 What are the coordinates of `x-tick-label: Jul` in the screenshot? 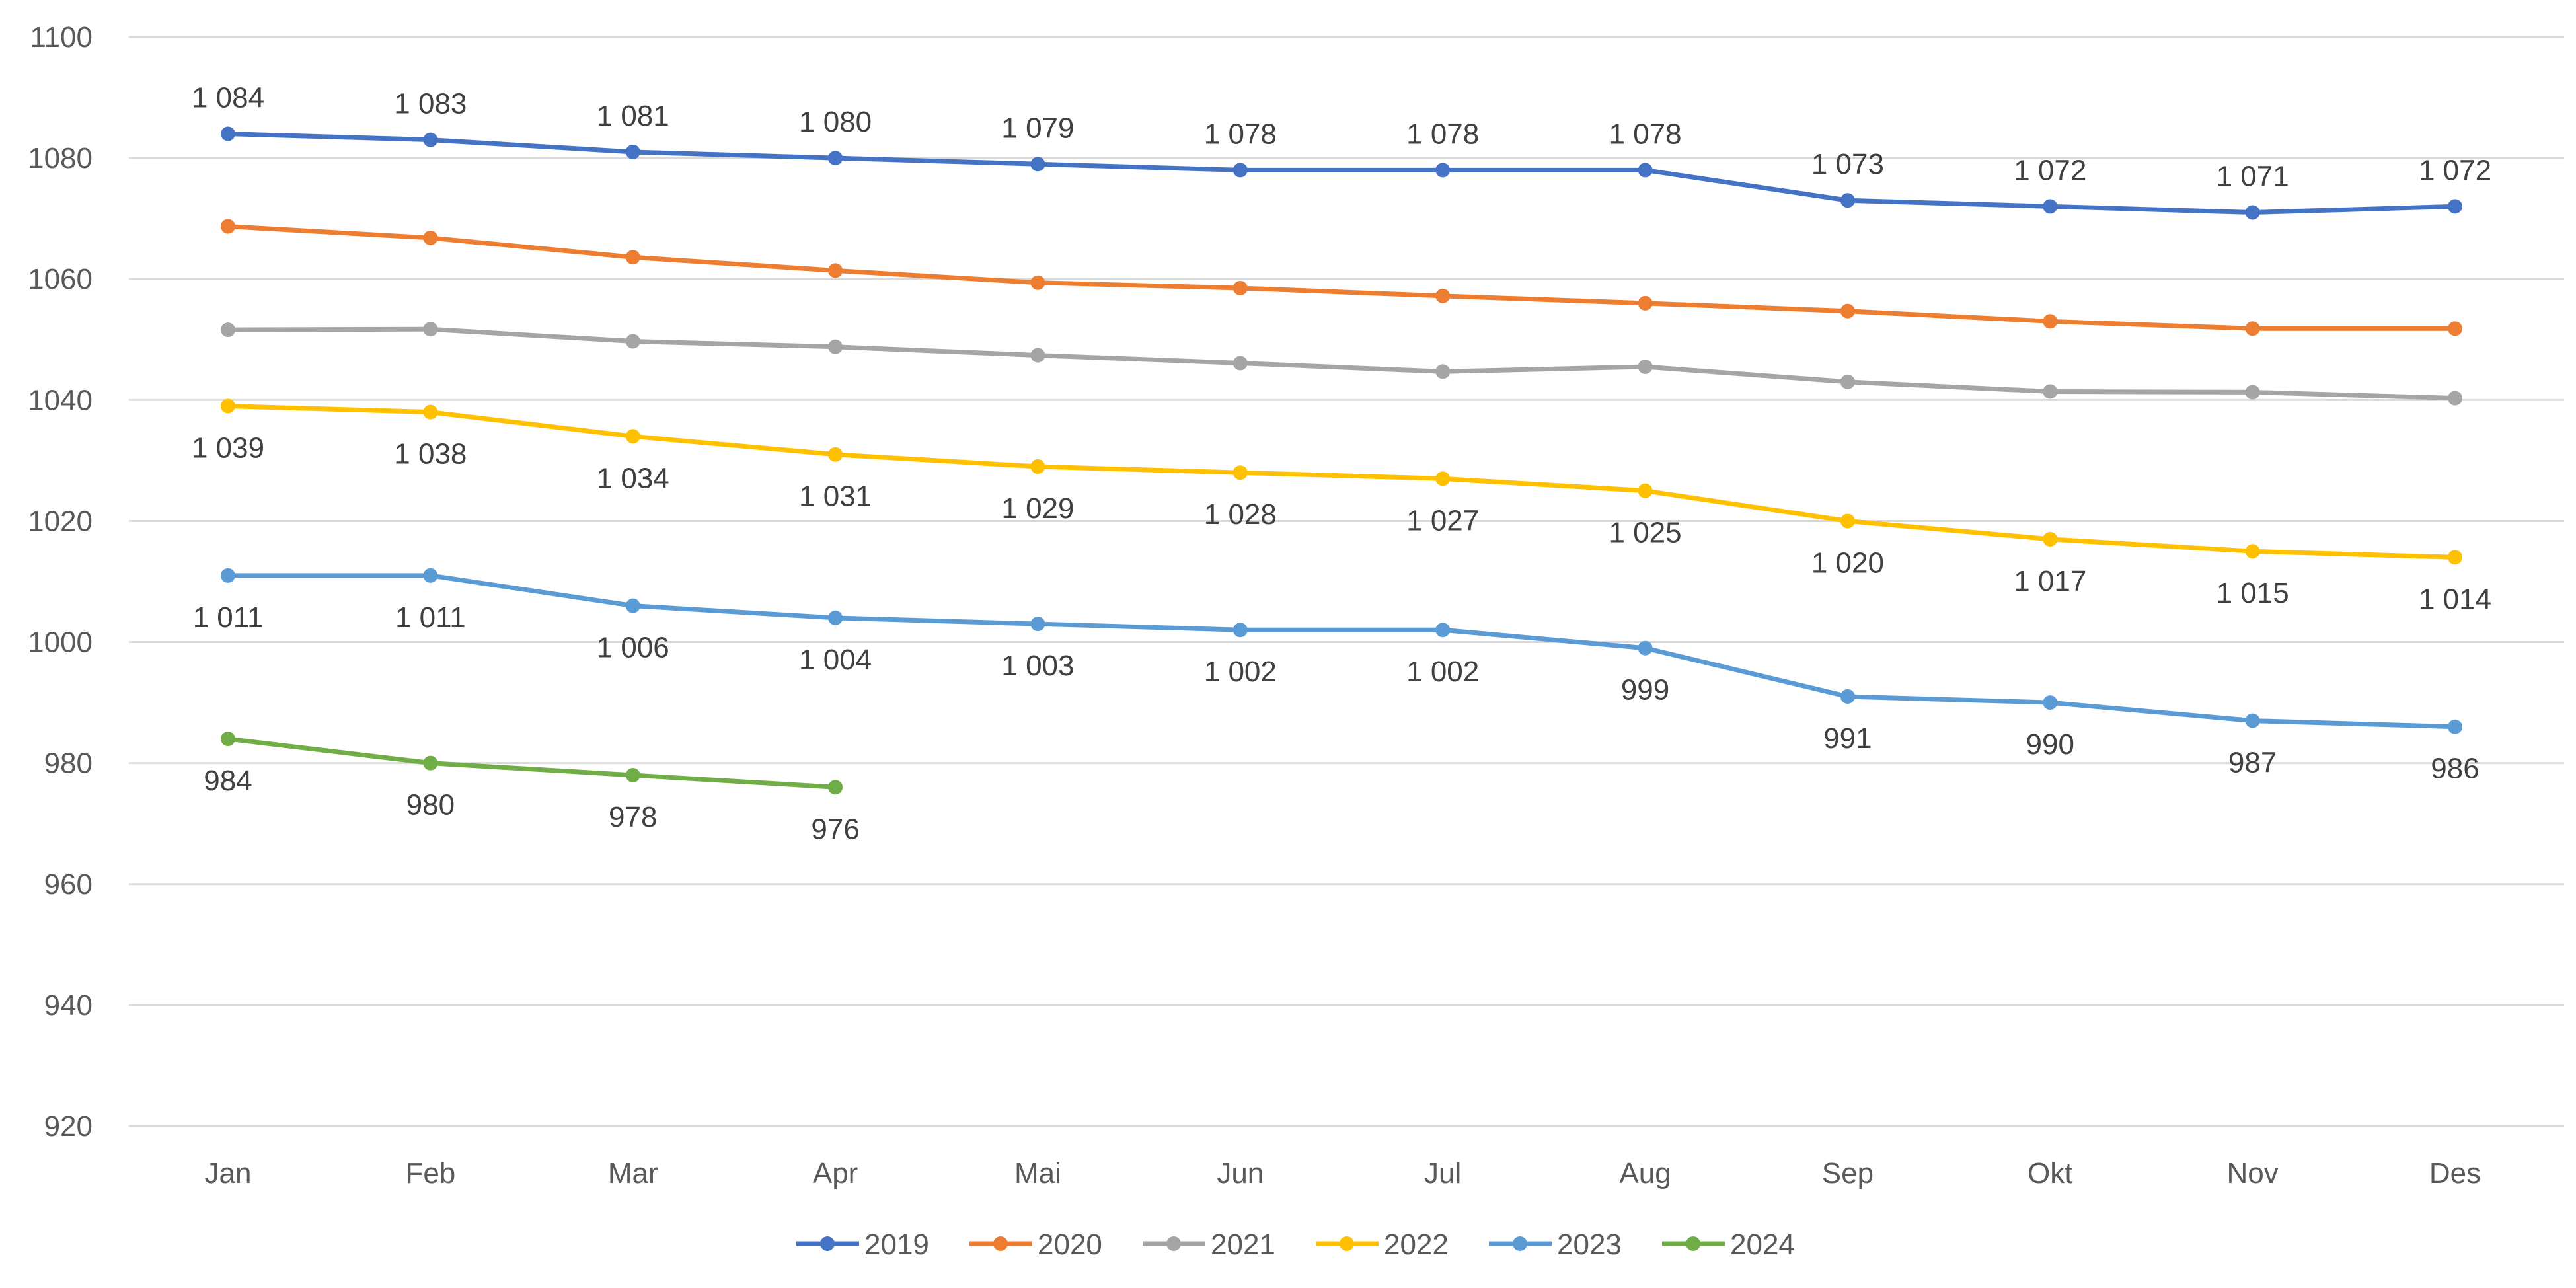 It's located at (1442, 1173).